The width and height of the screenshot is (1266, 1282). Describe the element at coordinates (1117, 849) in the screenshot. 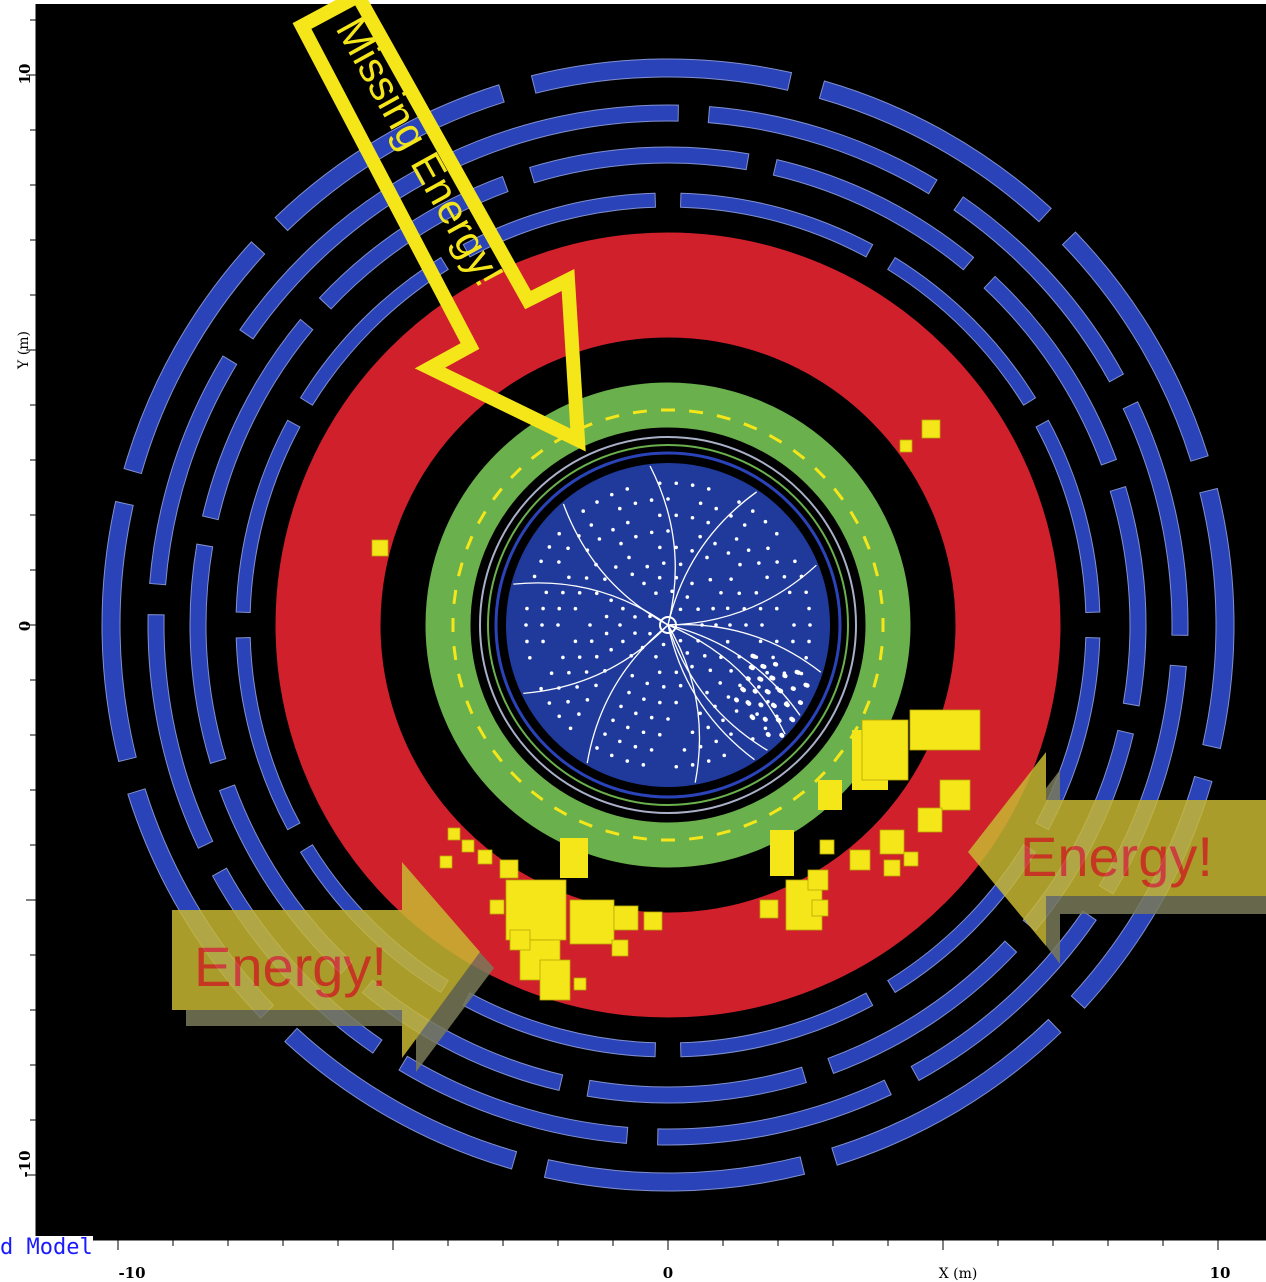

I see `energy-arrow-right` at that location.